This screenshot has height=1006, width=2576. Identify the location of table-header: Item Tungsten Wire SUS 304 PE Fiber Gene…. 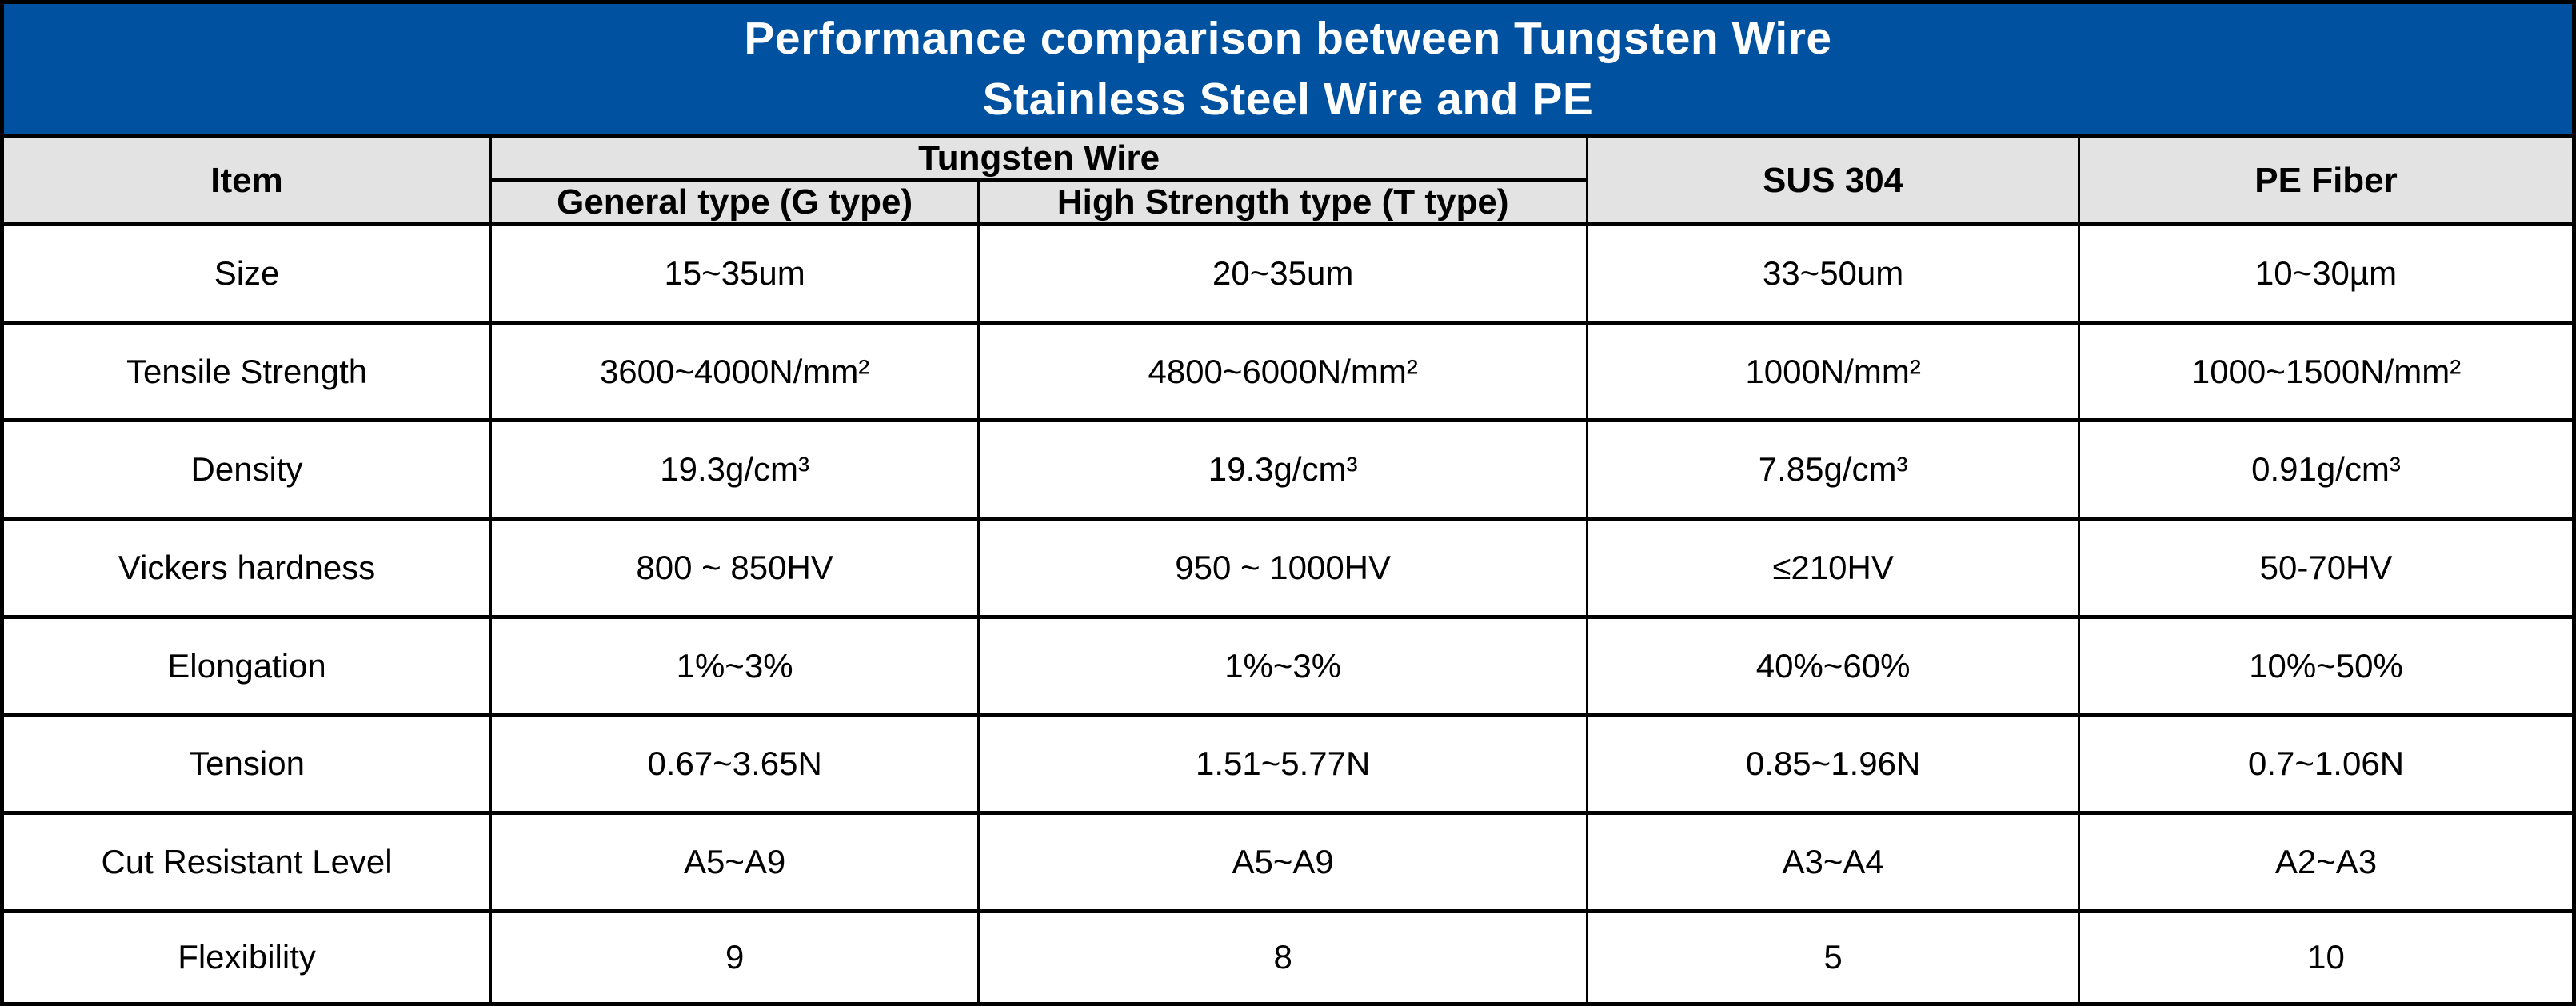
(1288, 182).